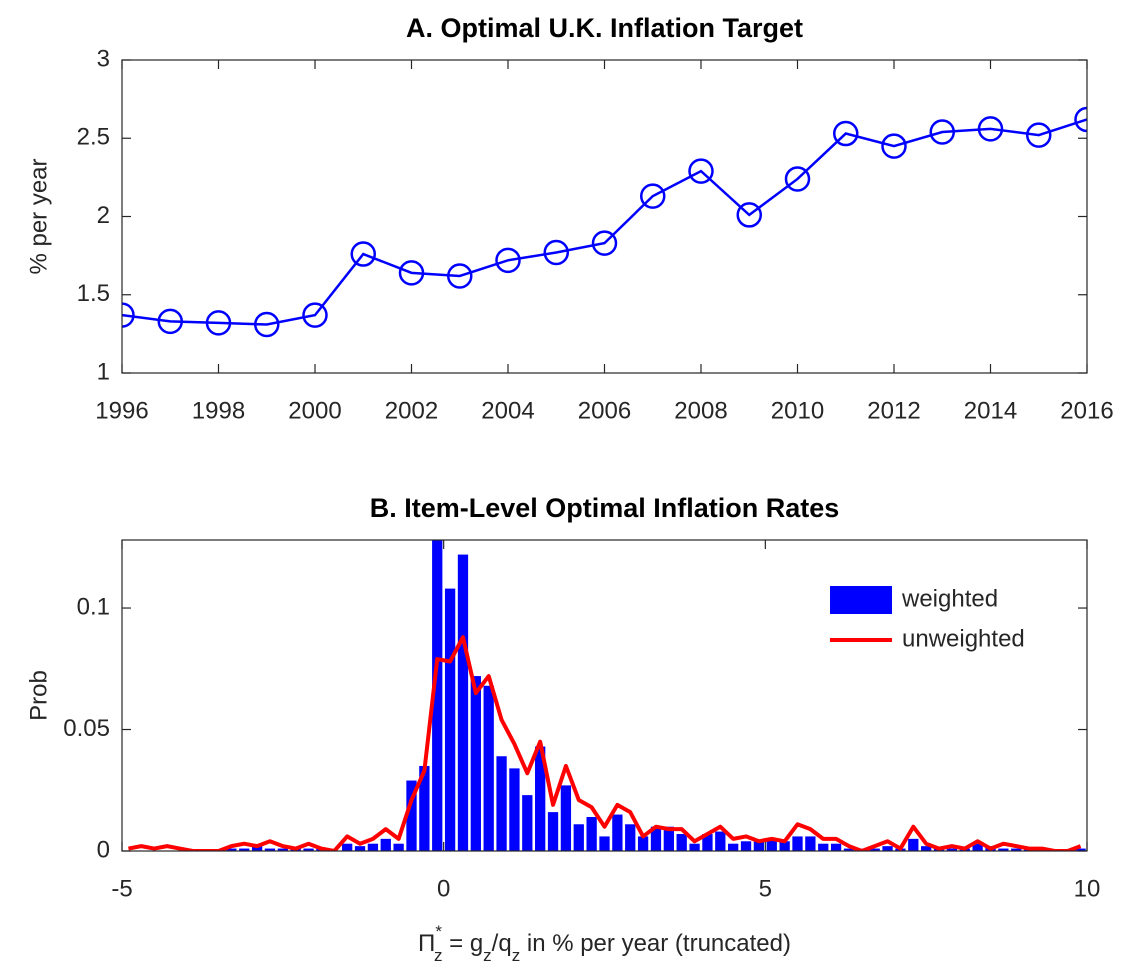  What do you see at coordinates (502, 943) in the screenshot?
I see `x-axis-label-part: /q` at bounding box center [502, 943].